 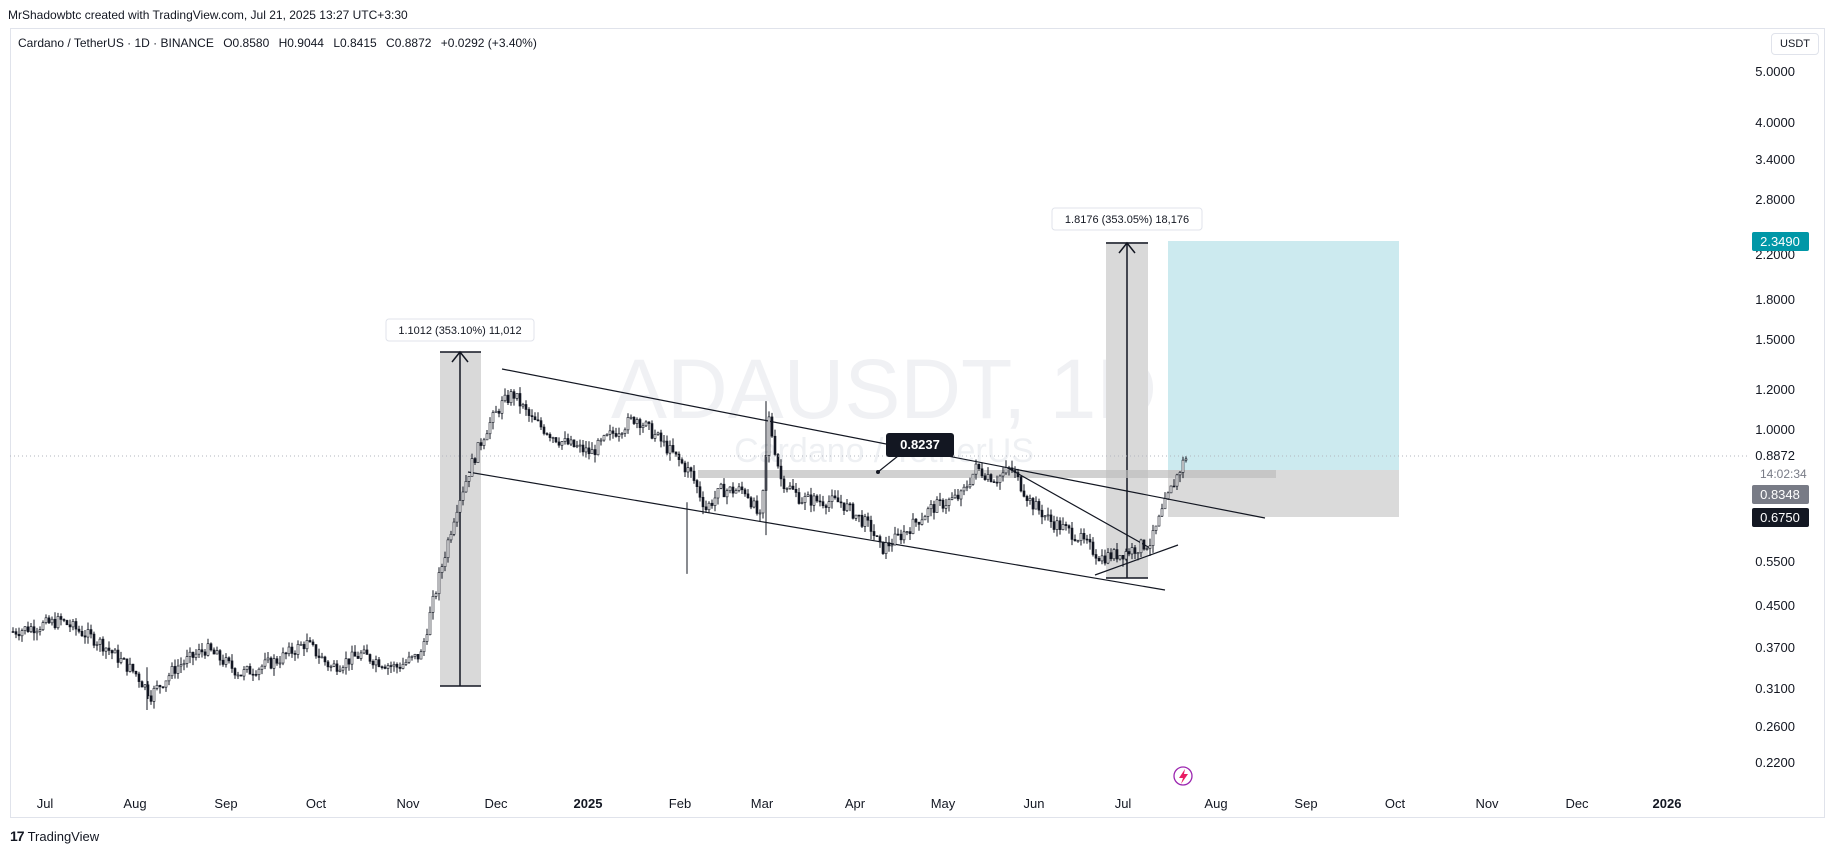 I want to click on legend-low: L0.8415, so click(x=355, y=43).